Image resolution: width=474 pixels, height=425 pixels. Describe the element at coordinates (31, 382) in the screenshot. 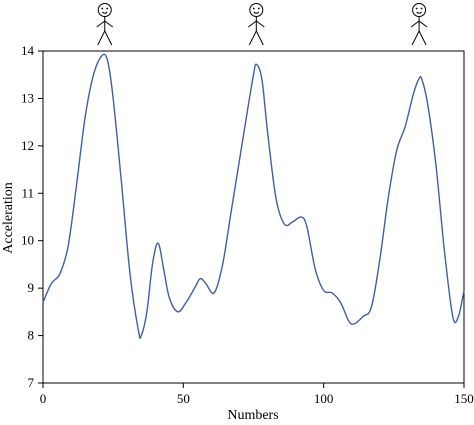

I see `y-tick-label: 7` at that location.